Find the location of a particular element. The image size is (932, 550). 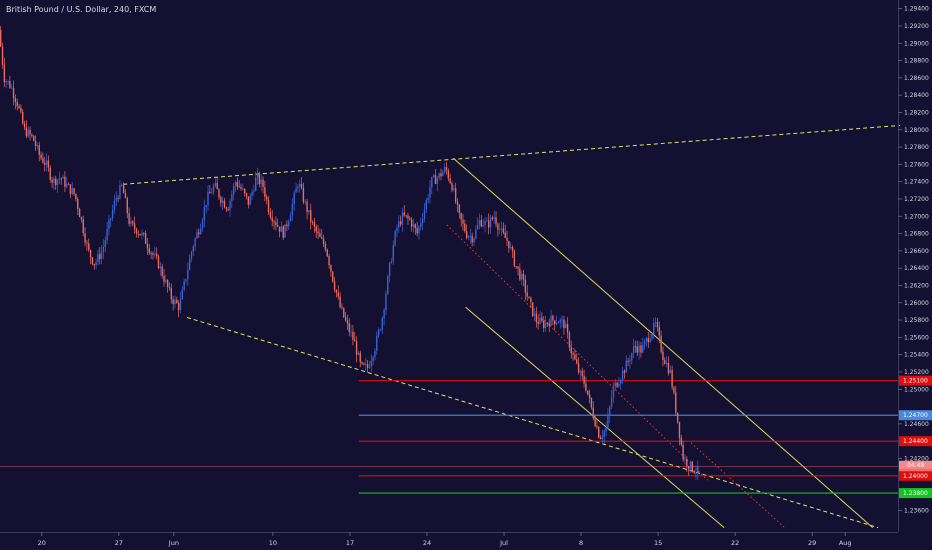

y-tick-label: 1.26600 is located at coordinates (916, 251).